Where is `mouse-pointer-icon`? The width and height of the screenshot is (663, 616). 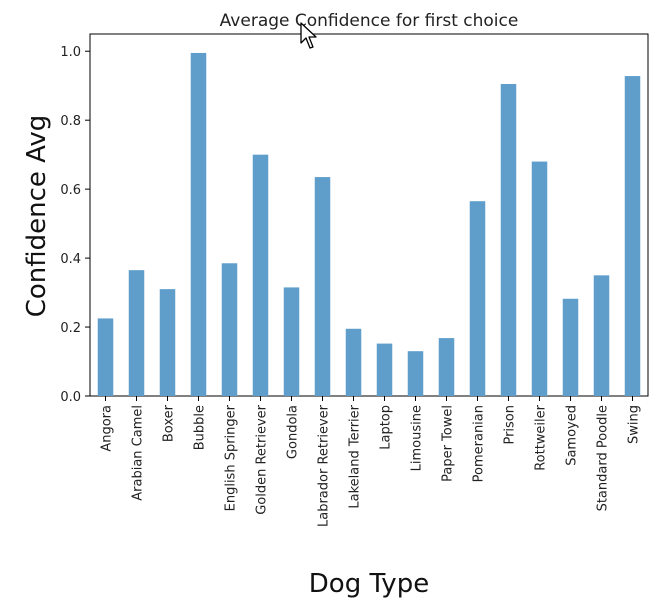
mouse-pointer-icon is located at coordinates (308, 35).